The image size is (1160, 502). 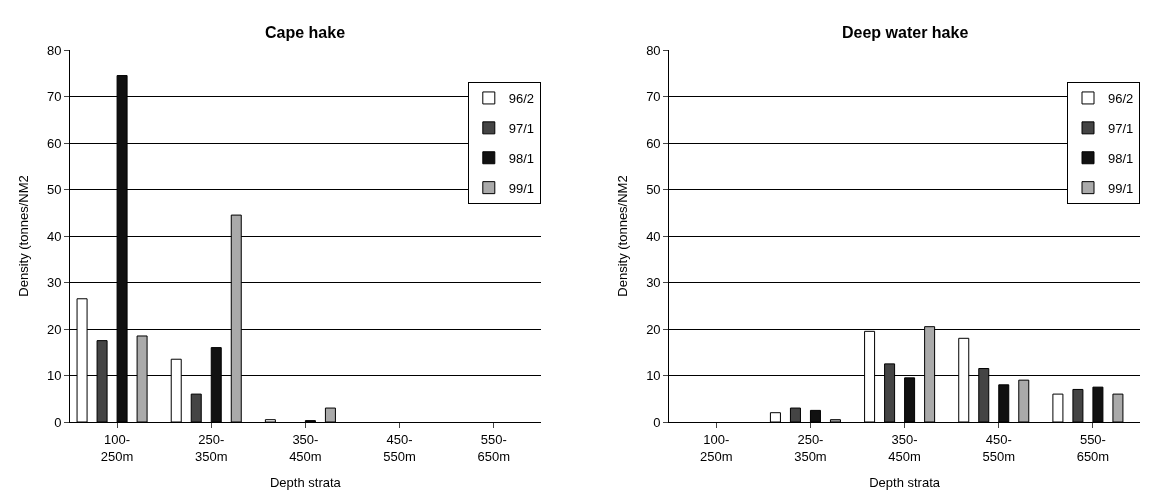 What do you see at coordinates (905, 32) in the screenshot?
I see `chart-title: Deep water hake` at bounding box center [905, 32].